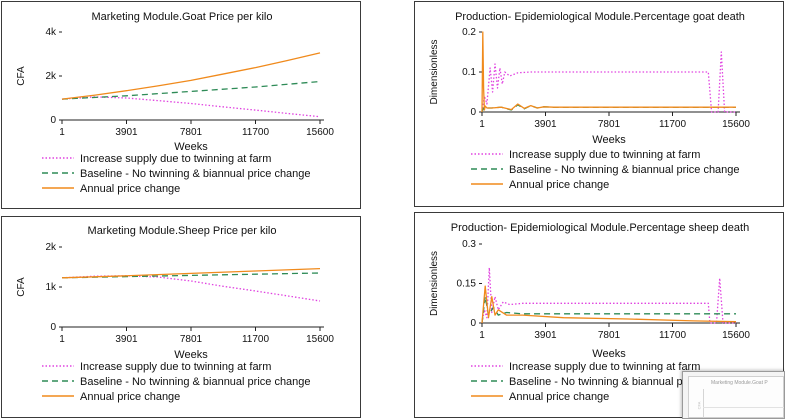 Image resolution: width=785 pixels, height=419 pixels. I want to click on thumbnail-title: Marketing Module.Goat P, so click(739, 383).